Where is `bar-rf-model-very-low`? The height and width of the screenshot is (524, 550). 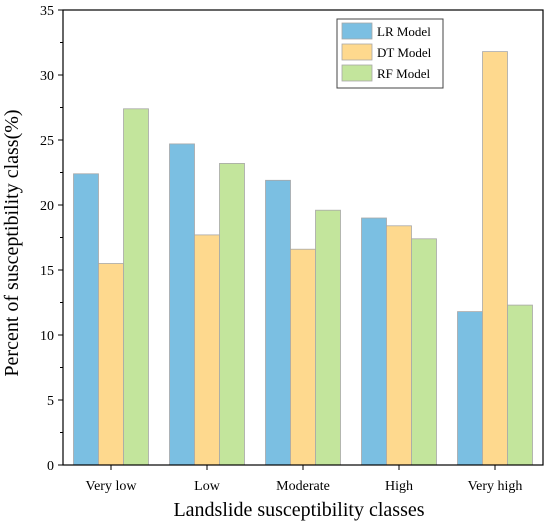 bar-rf-model-very-low is located at coordinates (136, 287).